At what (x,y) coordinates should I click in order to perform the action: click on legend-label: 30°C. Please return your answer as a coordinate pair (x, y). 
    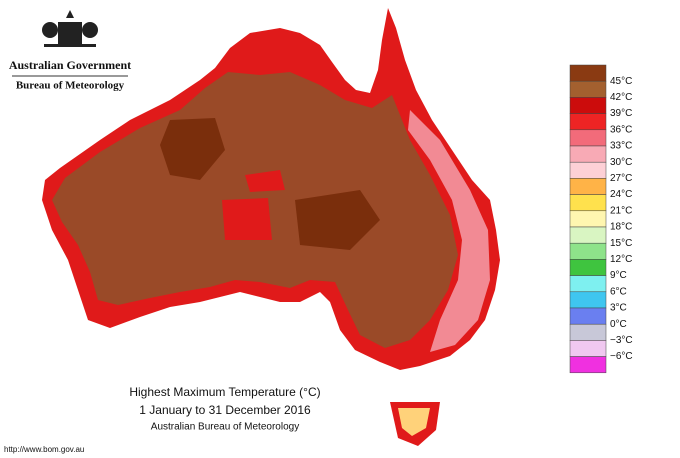
    Looking at the image, I should click on (621, 162).